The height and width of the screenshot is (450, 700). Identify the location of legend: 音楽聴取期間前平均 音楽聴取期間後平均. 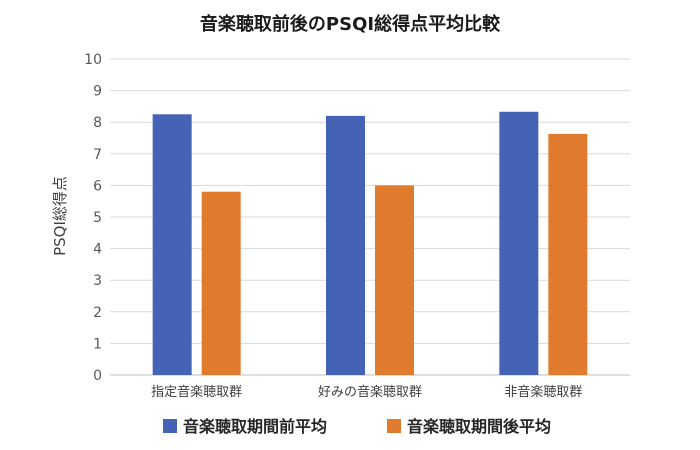
(357, 426).